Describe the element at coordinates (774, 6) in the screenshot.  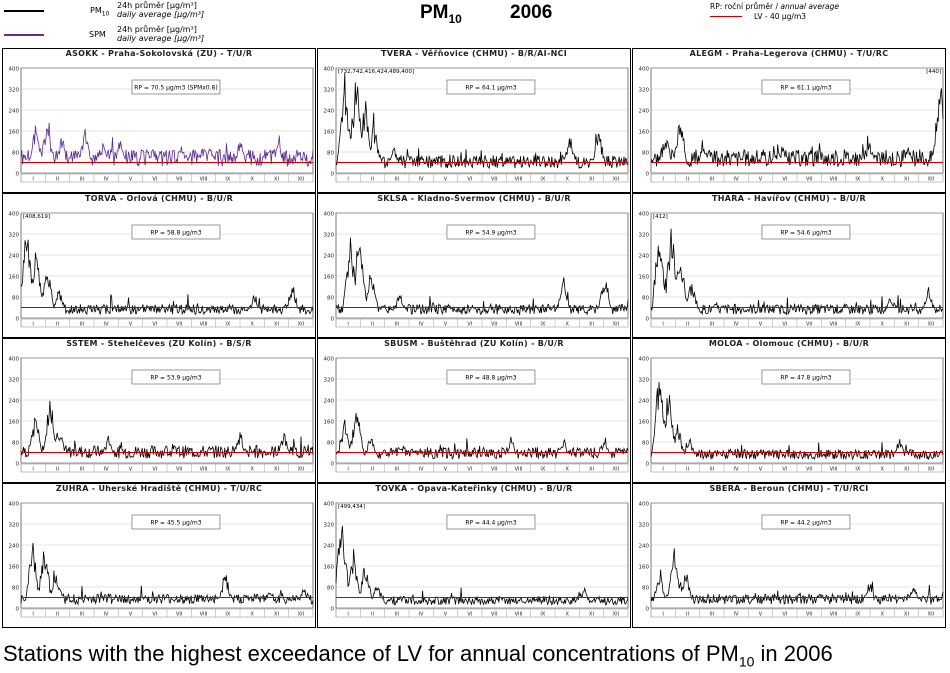
I see `rp-legend-line1: RP: roční průměr / annual average` at that location.